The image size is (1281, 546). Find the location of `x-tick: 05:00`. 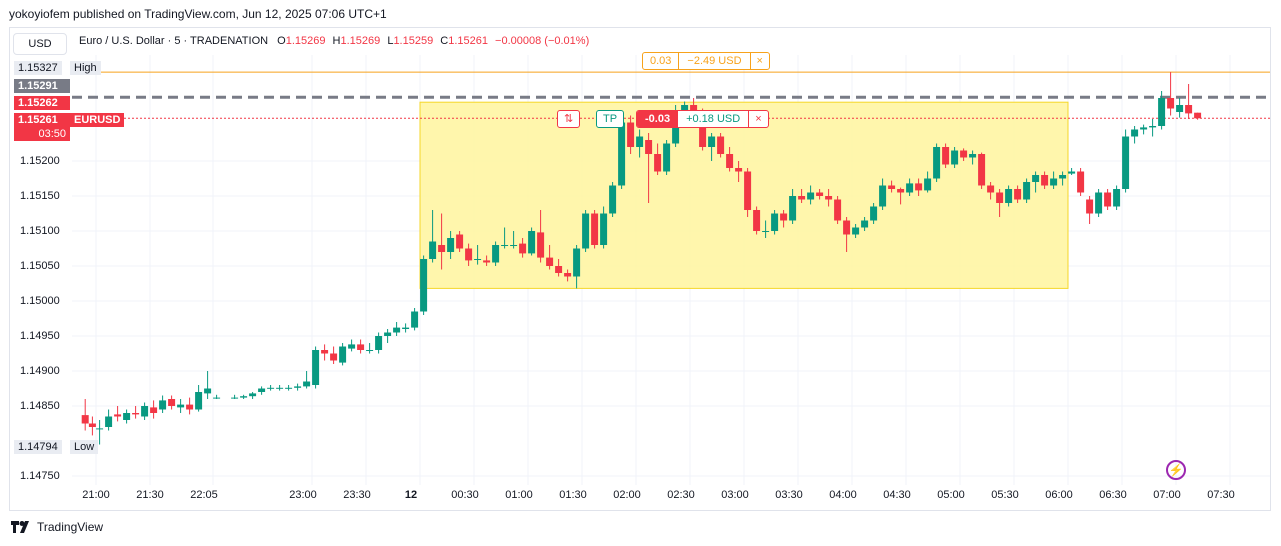

x-tick: 05:00 is located at coordinates (951, 495).